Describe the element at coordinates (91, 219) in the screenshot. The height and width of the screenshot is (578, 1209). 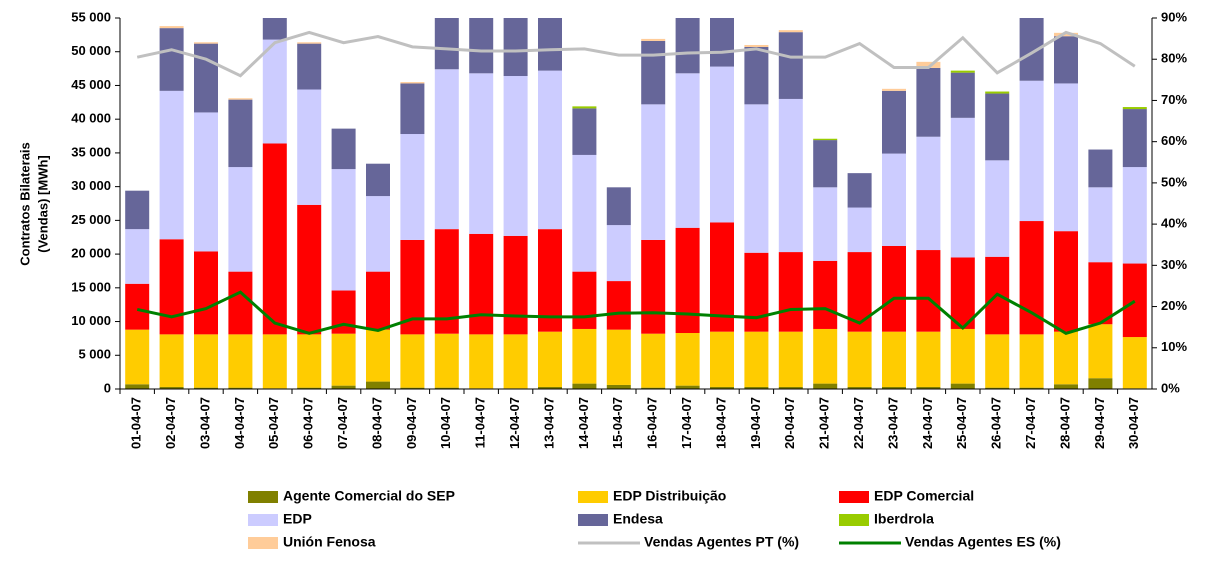
I see `y-tick-label: 25 000` at that location.